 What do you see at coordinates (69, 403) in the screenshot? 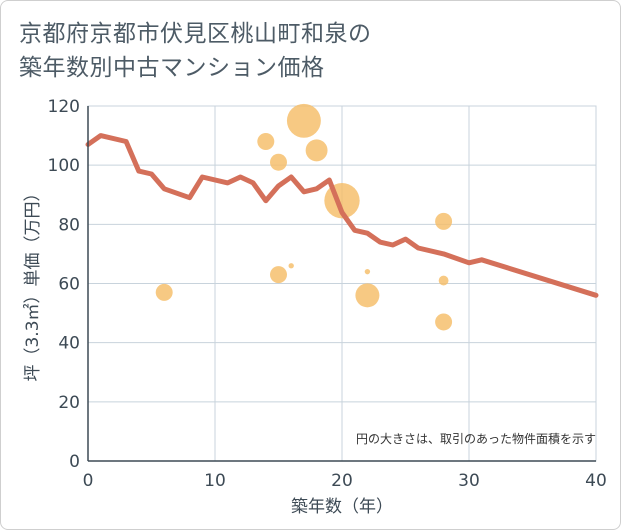
I see `y-tick-label: 20` at bounding box center [69, 403].